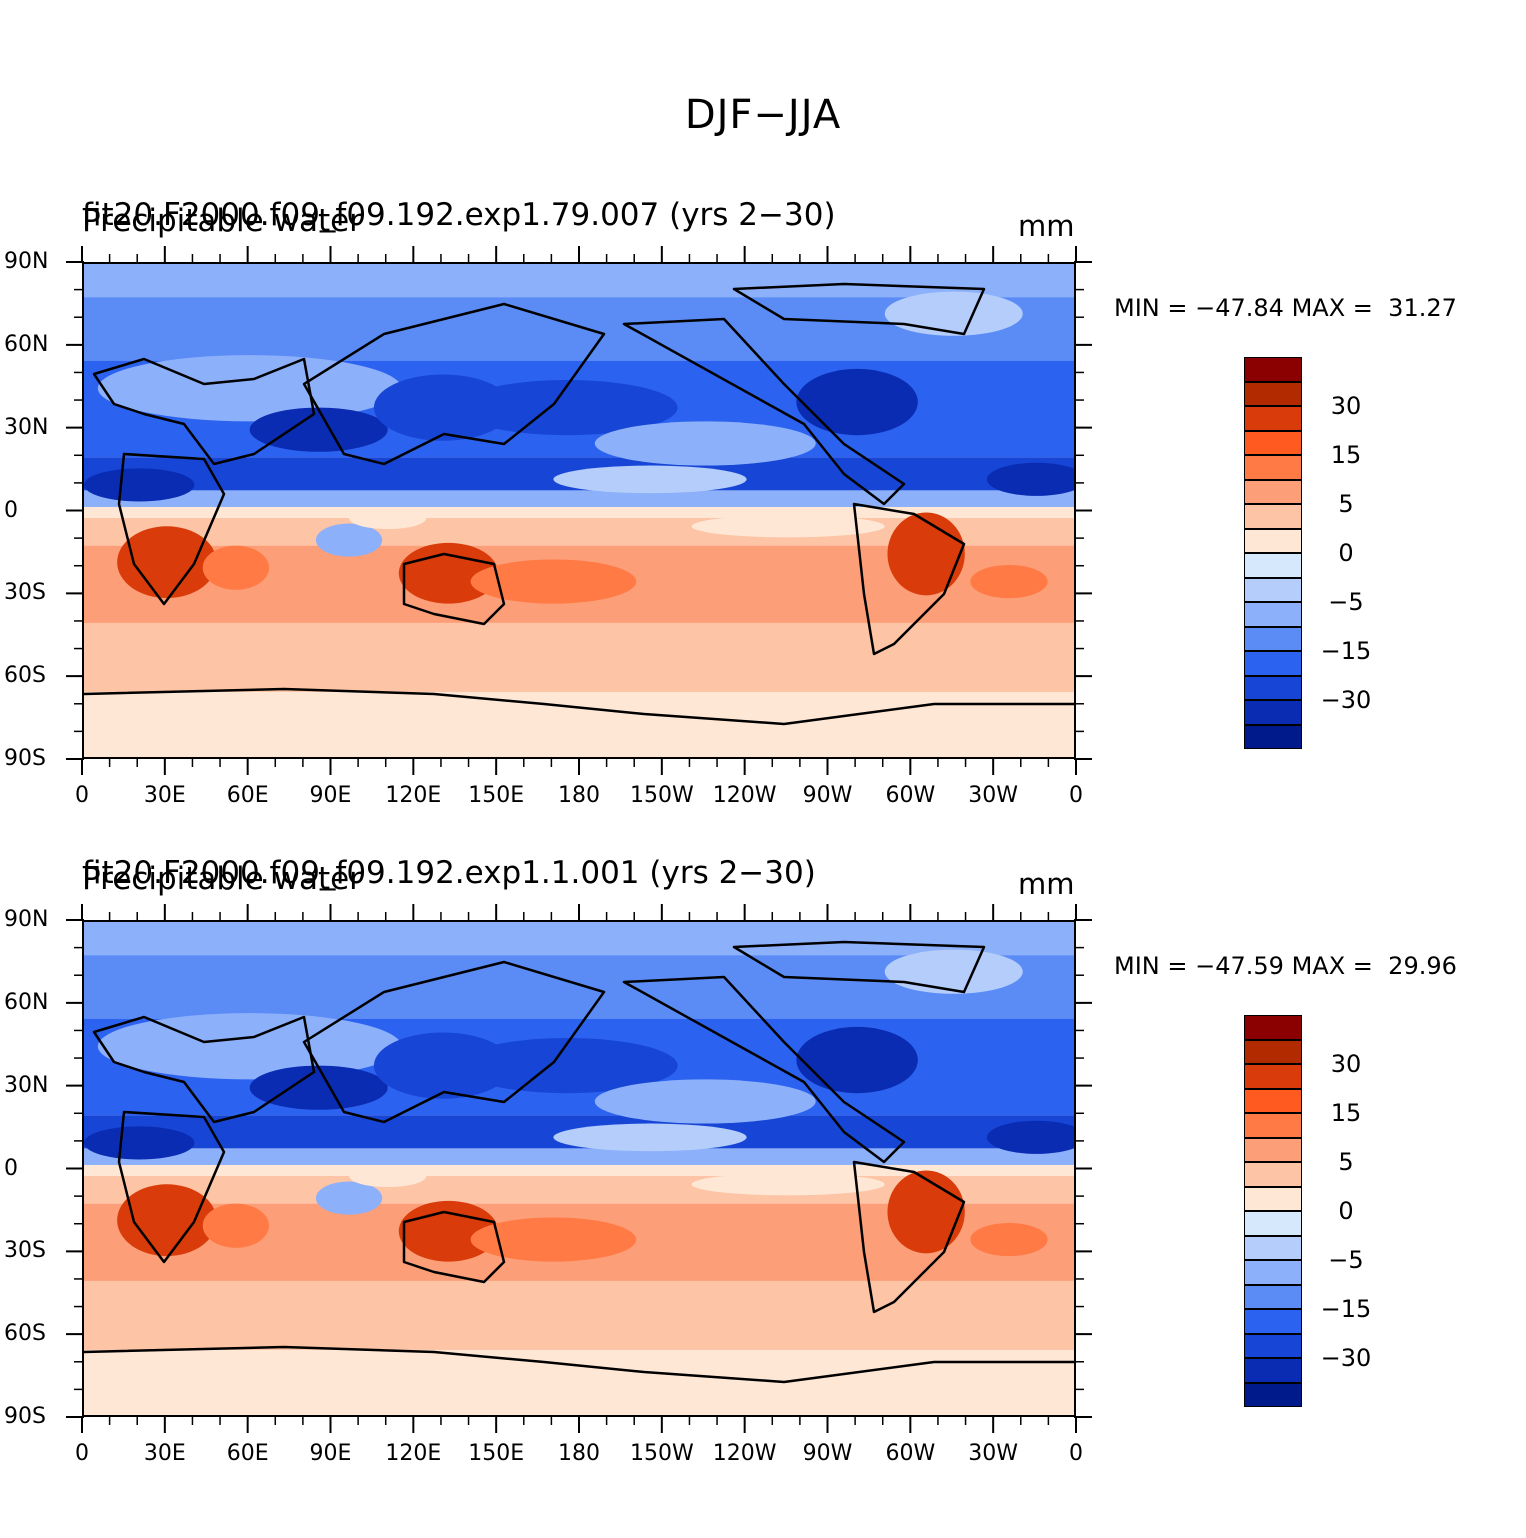 The image size is (1526, 1538). I want to click on lon-tick-label: 90W, so click(827, 795).